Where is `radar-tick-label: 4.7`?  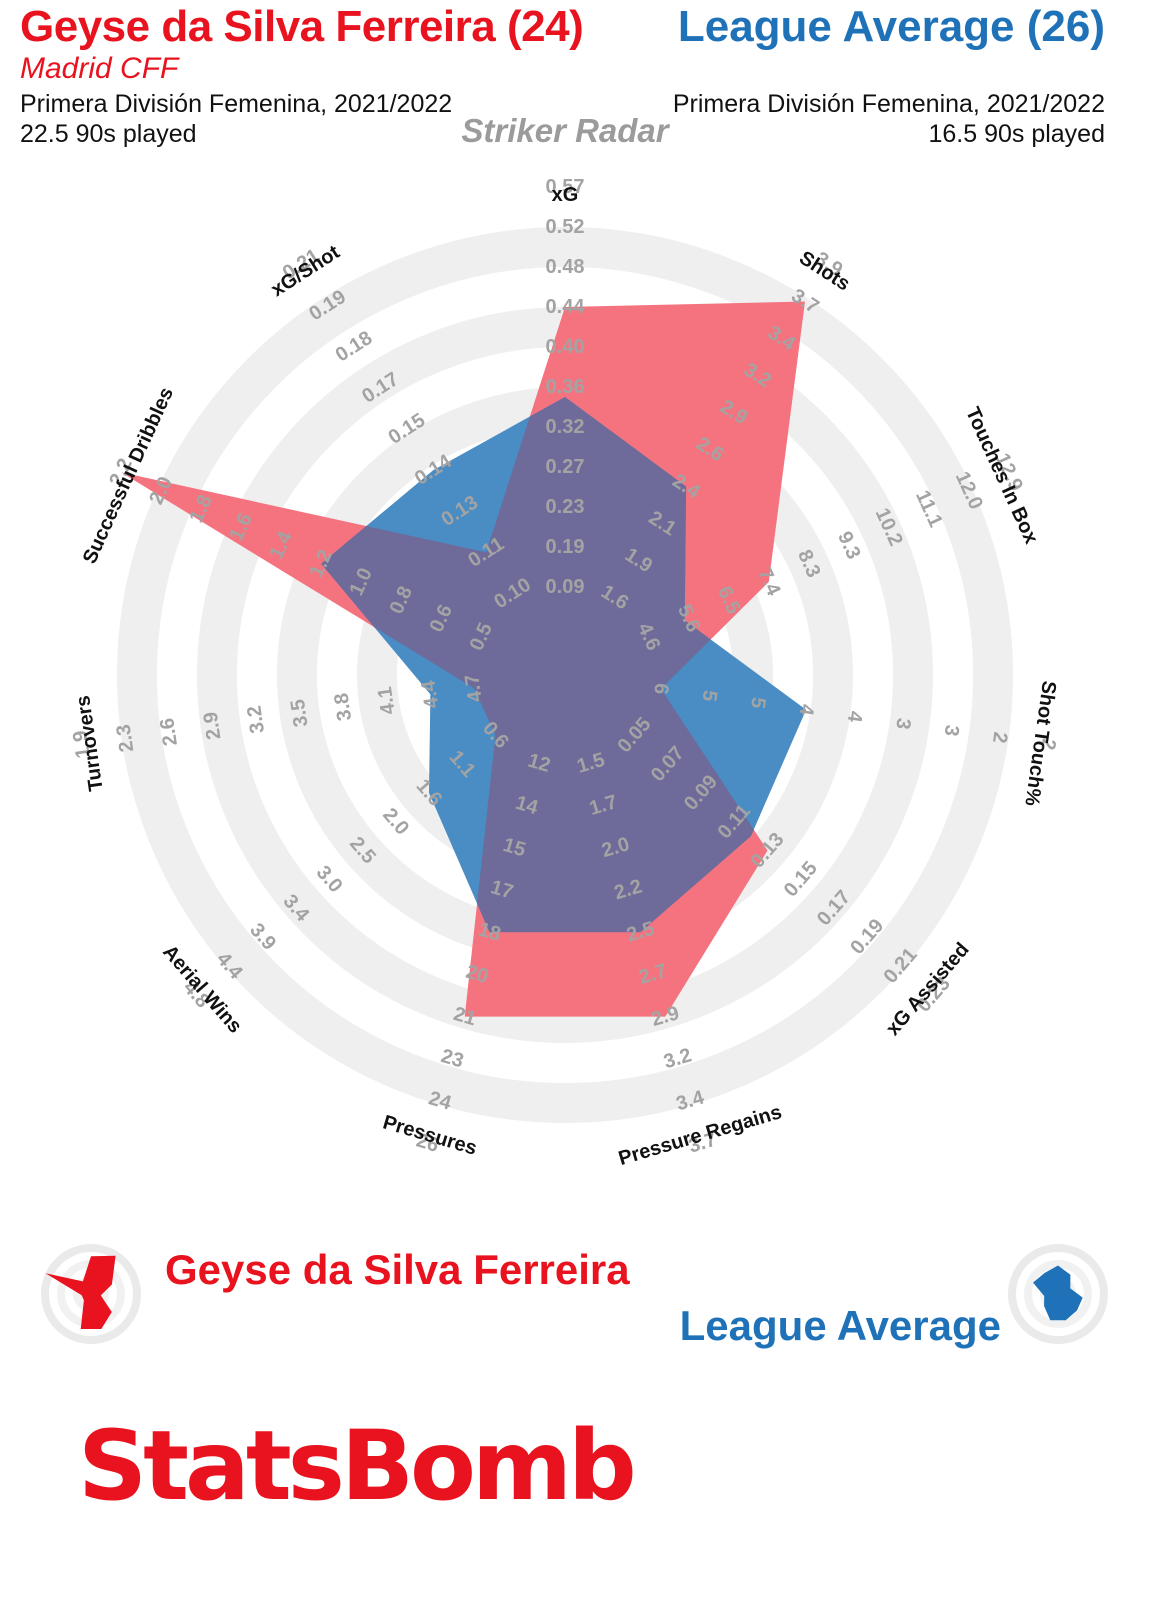 radar-tick-label: 4.7 is located at coordinates (474, 688).